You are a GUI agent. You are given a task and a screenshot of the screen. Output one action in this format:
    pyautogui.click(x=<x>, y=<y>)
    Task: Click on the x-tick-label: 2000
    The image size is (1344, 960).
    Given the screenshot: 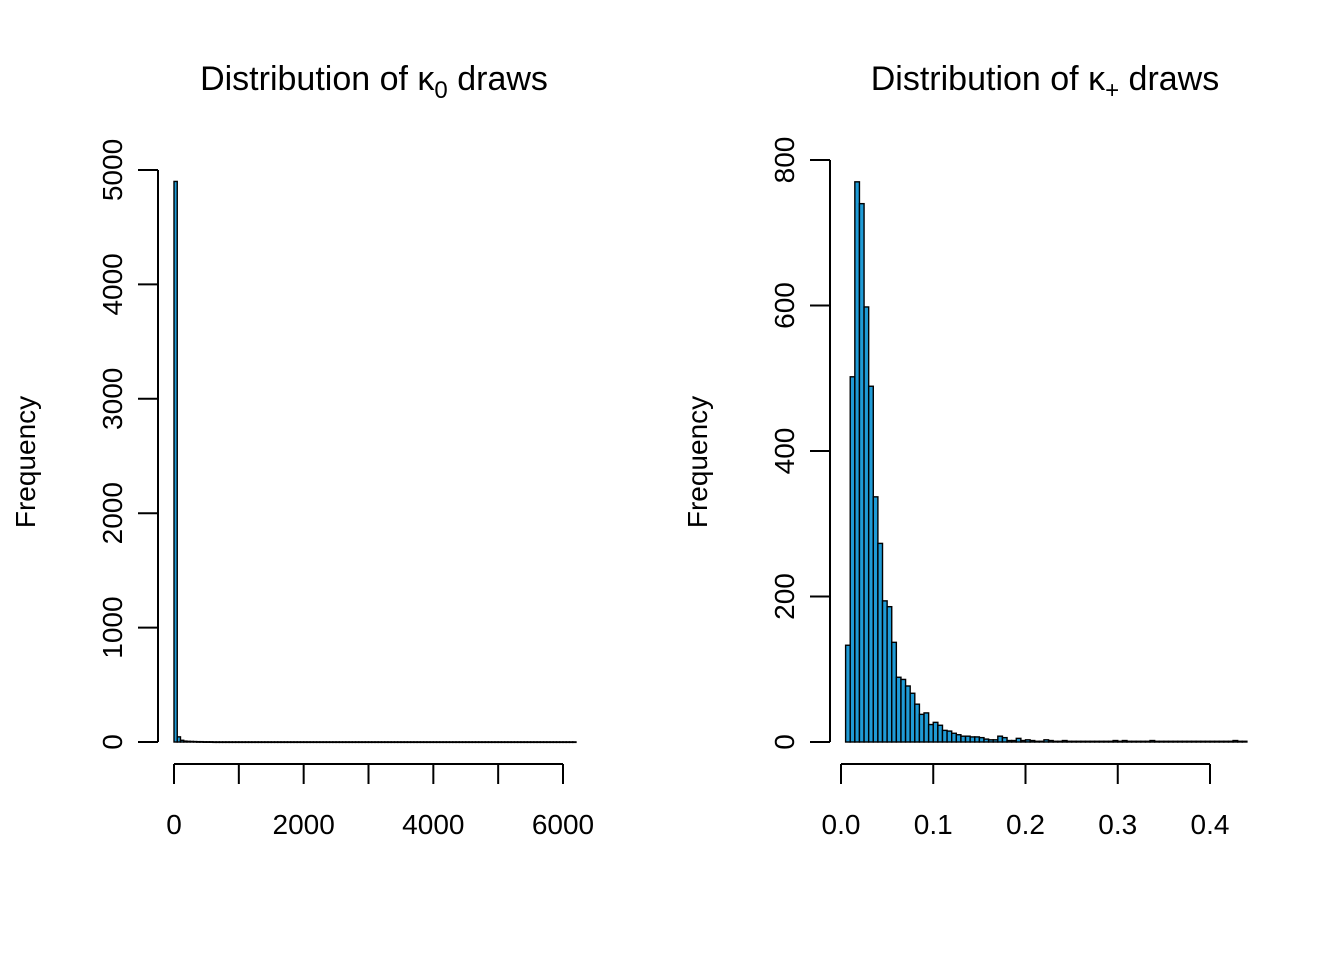 What is the action you would take?
    pyautogui.click(x=304, y=824)
    